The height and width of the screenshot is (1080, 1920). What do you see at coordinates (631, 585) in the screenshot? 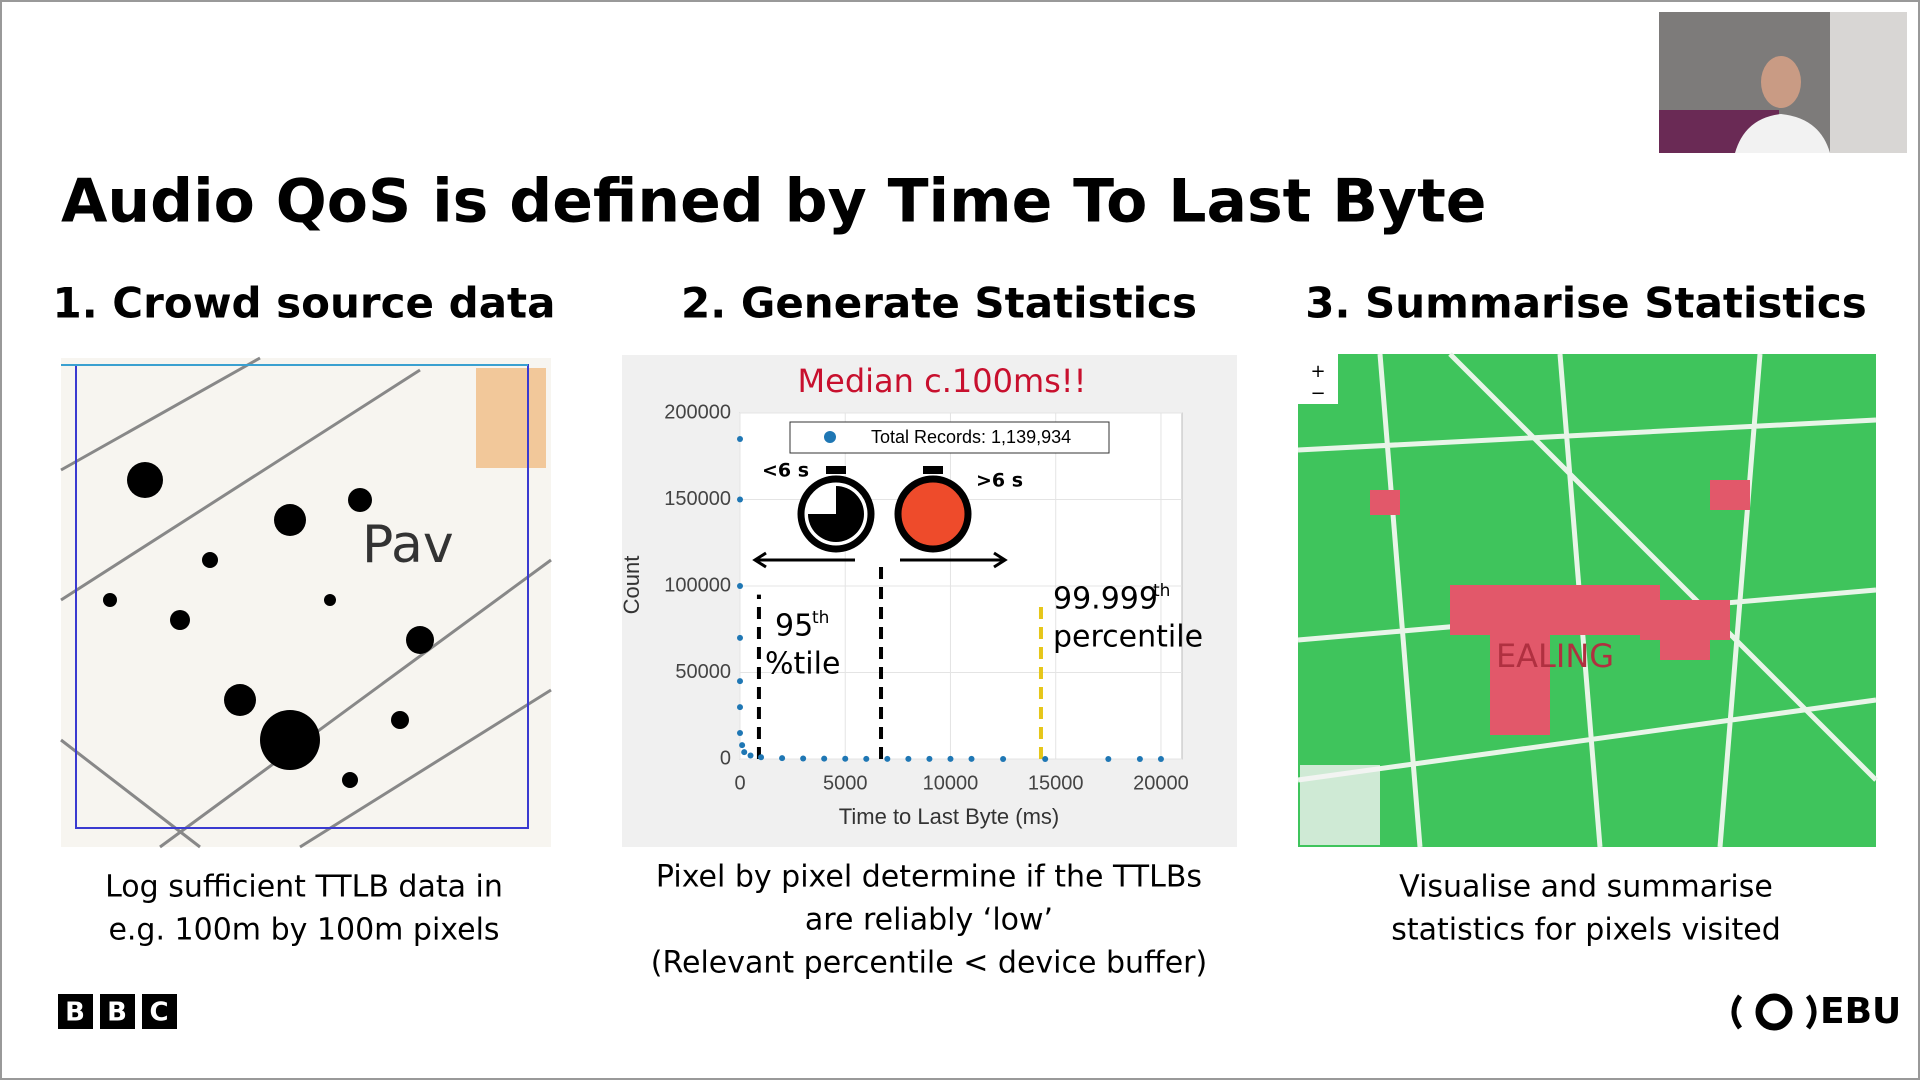
I see `y-axis-label: Count` at bounding box center [631, 585].